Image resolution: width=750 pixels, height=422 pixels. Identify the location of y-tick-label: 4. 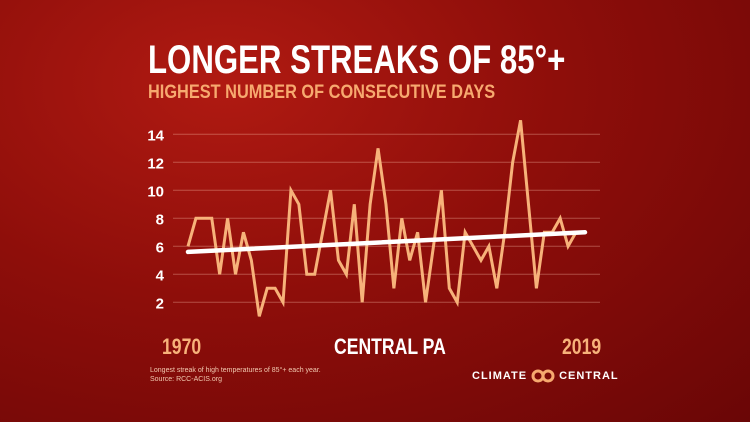
(160, 275).